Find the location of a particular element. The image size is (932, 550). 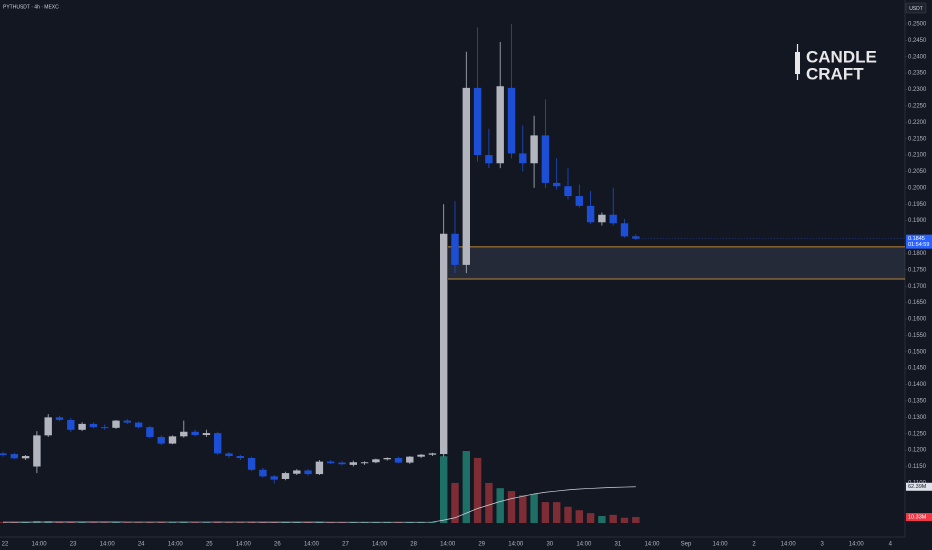

volume-last-label: 10.33M is located at coordinates (917, 517).